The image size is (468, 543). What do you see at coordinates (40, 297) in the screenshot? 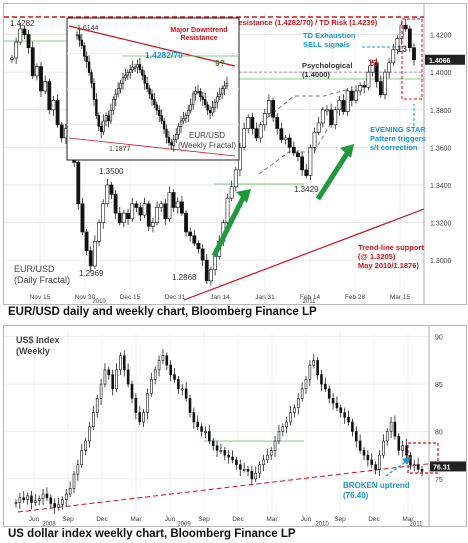
I see `x-tick-label: Nov 15` at bounding box center [40, 297].